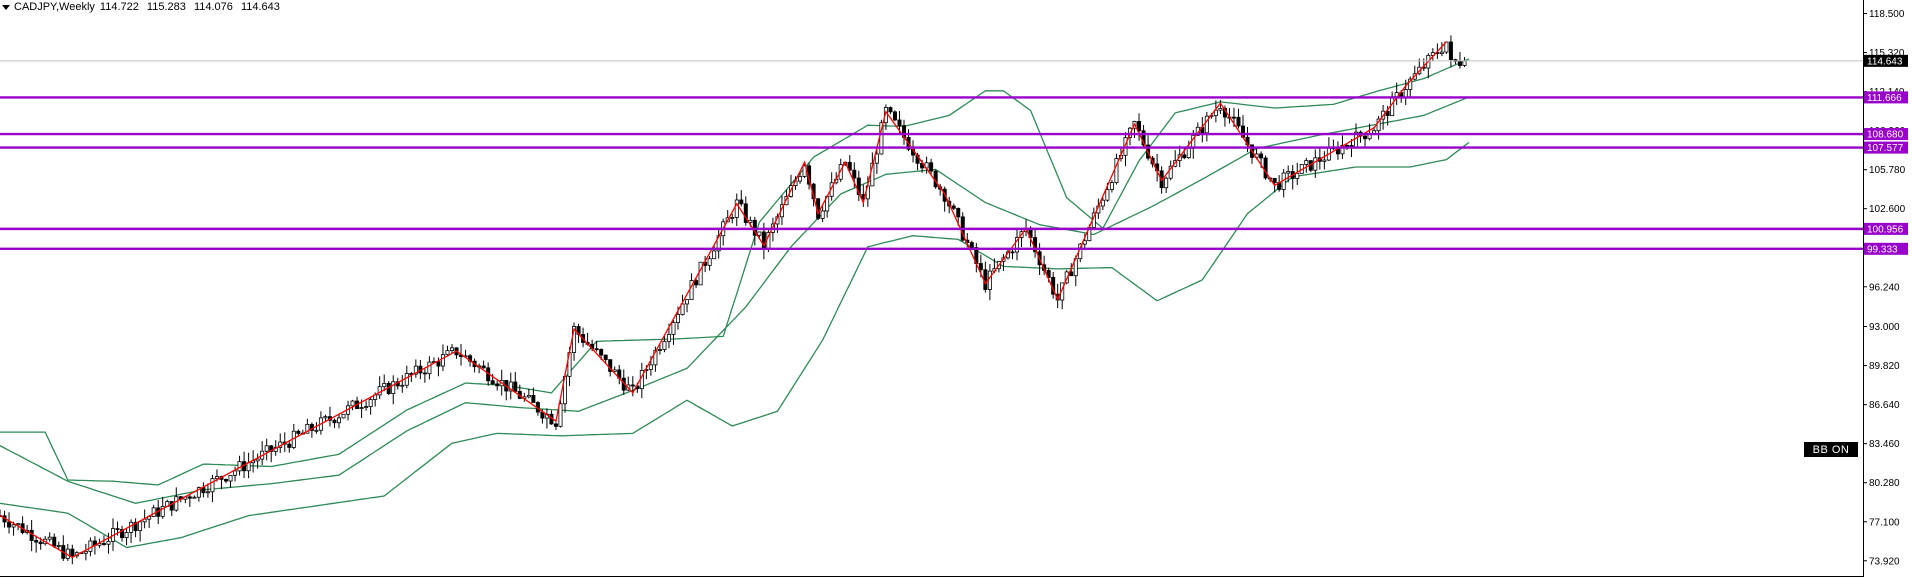 The height and width of the screenshot is (577, 1913). Describe the element at coordinates (1884, 327) in the screenshot. I see `y-tick-label: 93.000` at that location.